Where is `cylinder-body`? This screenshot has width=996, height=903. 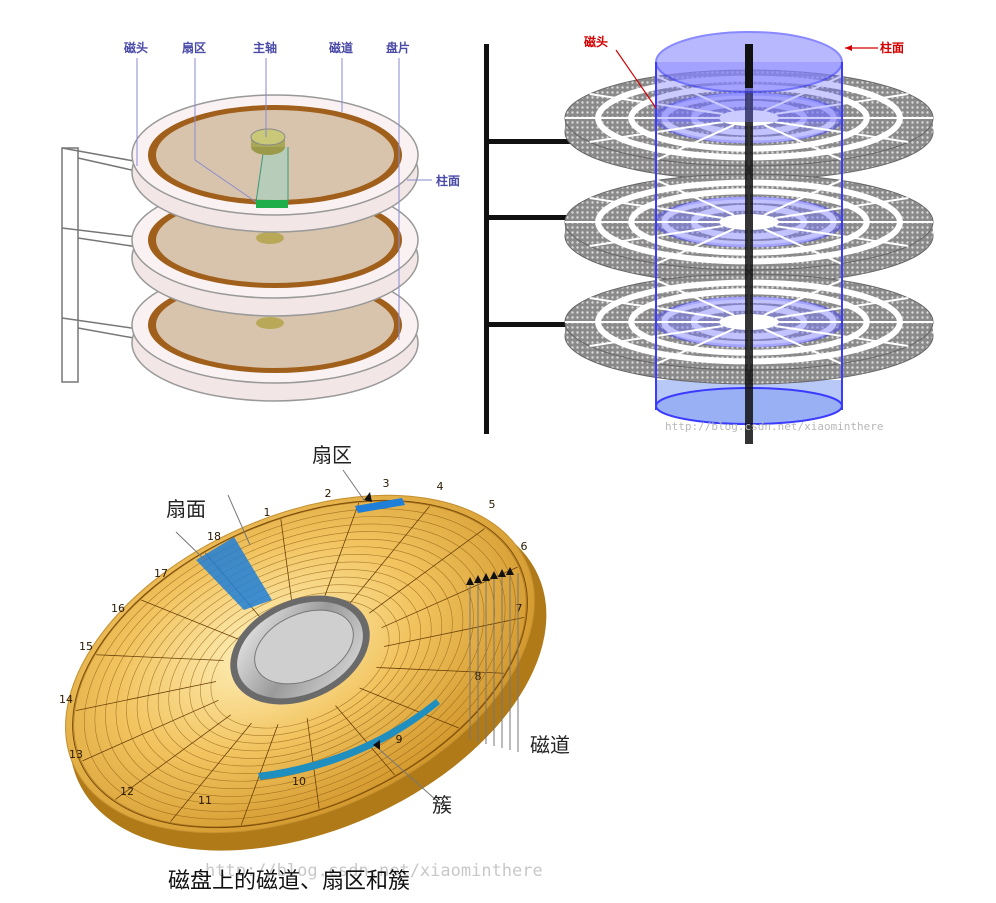
cylinder-body is located at coordinates (749, 220).